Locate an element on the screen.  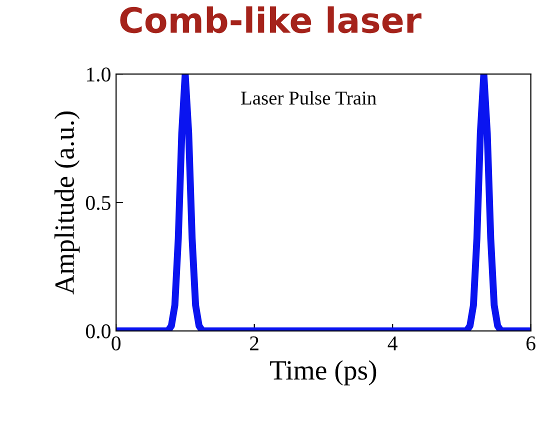
y-tick-label: 0.5 is located at coordinates (98, 203).